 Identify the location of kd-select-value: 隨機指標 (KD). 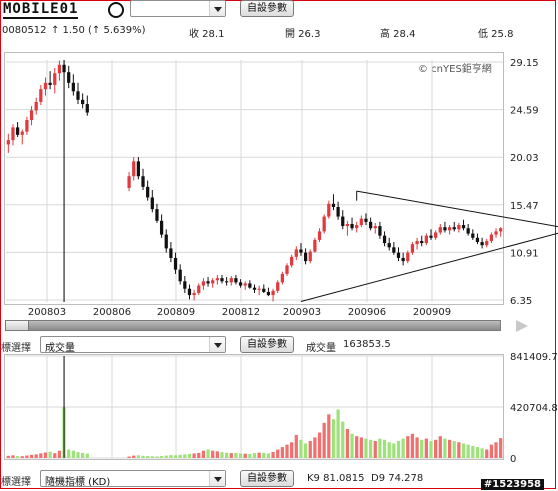
(78, 482).